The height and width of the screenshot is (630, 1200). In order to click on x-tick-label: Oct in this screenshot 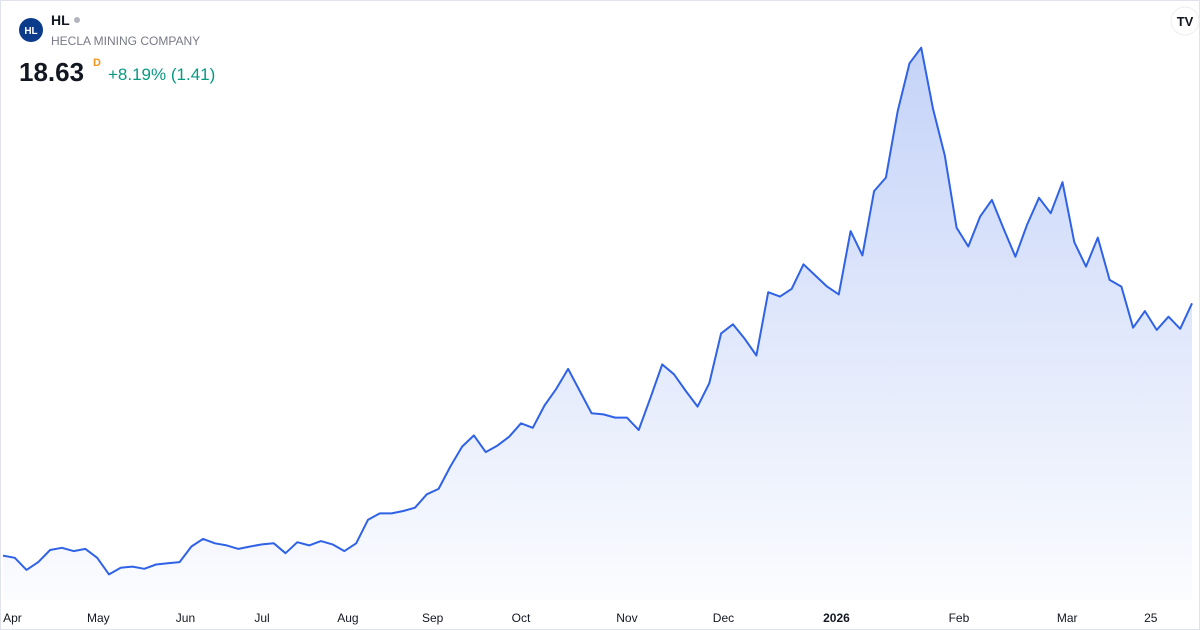, I will do `click(521, 618)`.